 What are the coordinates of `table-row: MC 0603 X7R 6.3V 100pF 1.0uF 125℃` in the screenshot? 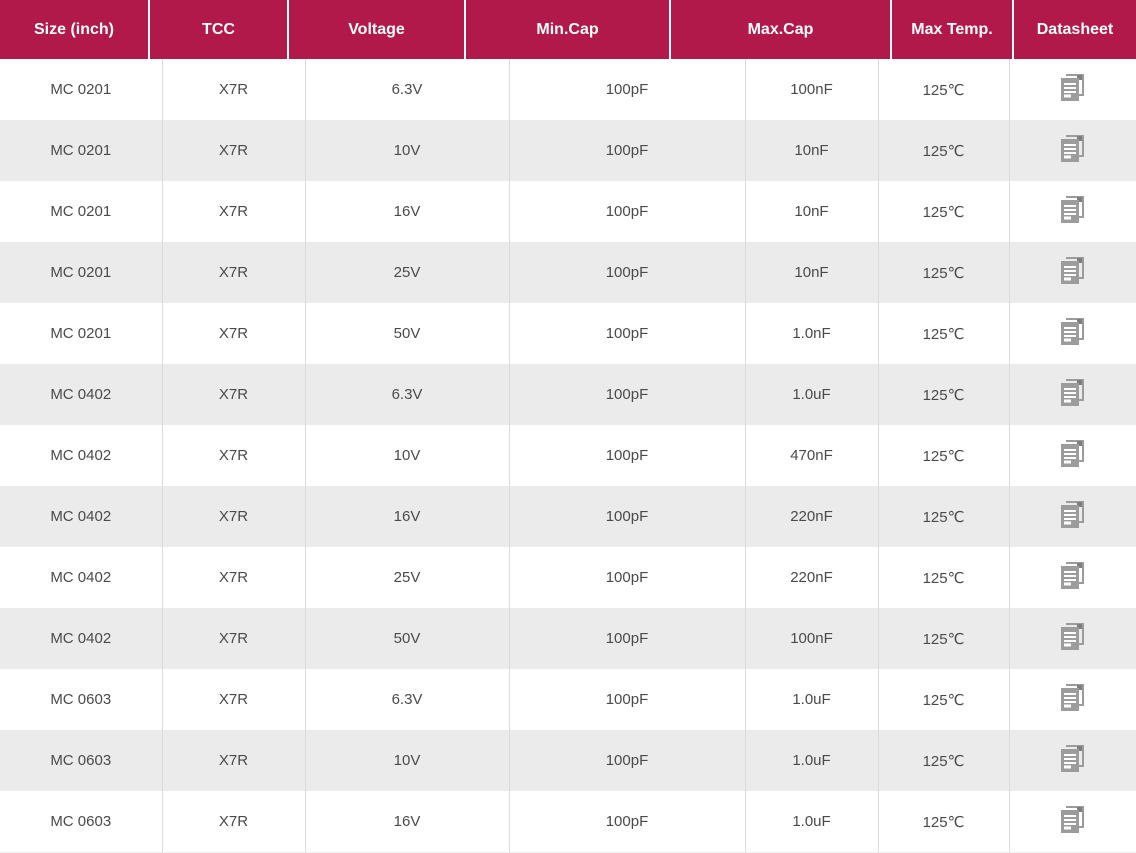 It's located at (568, 699).